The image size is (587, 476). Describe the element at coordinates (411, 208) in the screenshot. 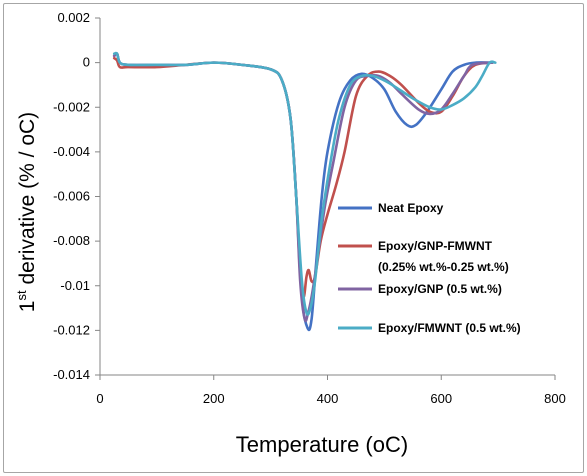

I see `legend-label-neat-epoxy: Neat Epoxy` at that location.